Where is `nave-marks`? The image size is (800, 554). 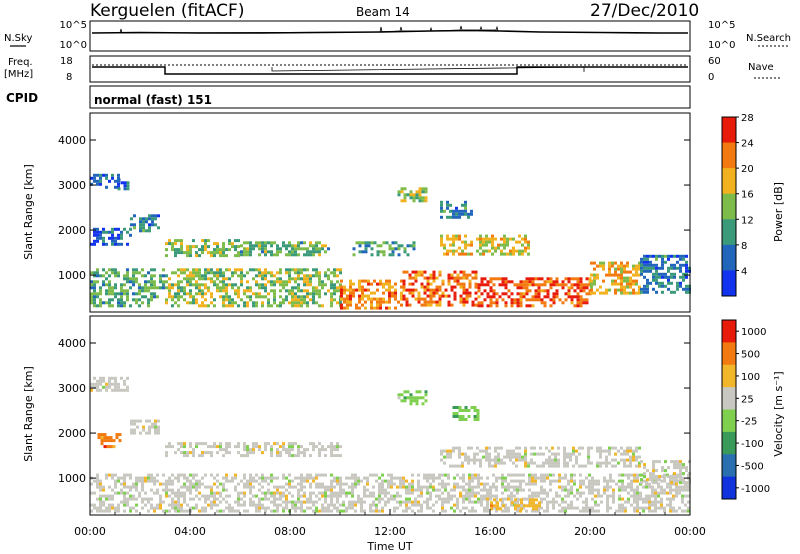
nave-marks is located at coordinates (428, 69).